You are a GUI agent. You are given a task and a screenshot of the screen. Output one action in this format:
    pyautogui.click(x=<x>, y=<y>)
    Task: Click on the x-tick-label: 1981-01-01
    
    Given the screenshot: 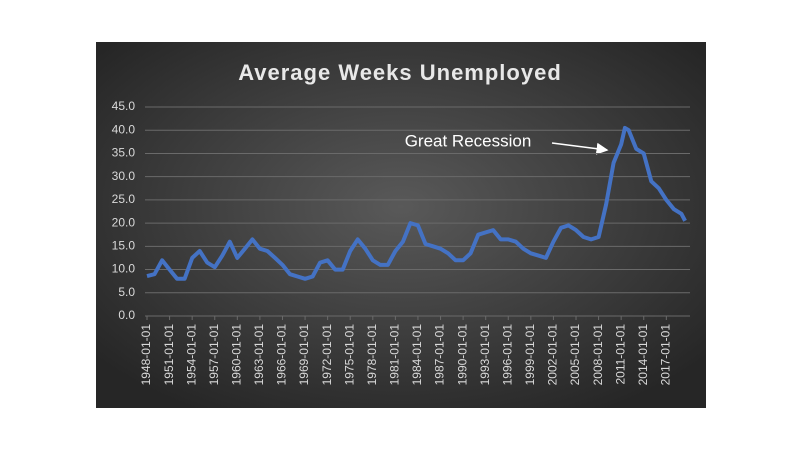 What is the action you would take?
    pyautogui.click(x=395, y=355)
    